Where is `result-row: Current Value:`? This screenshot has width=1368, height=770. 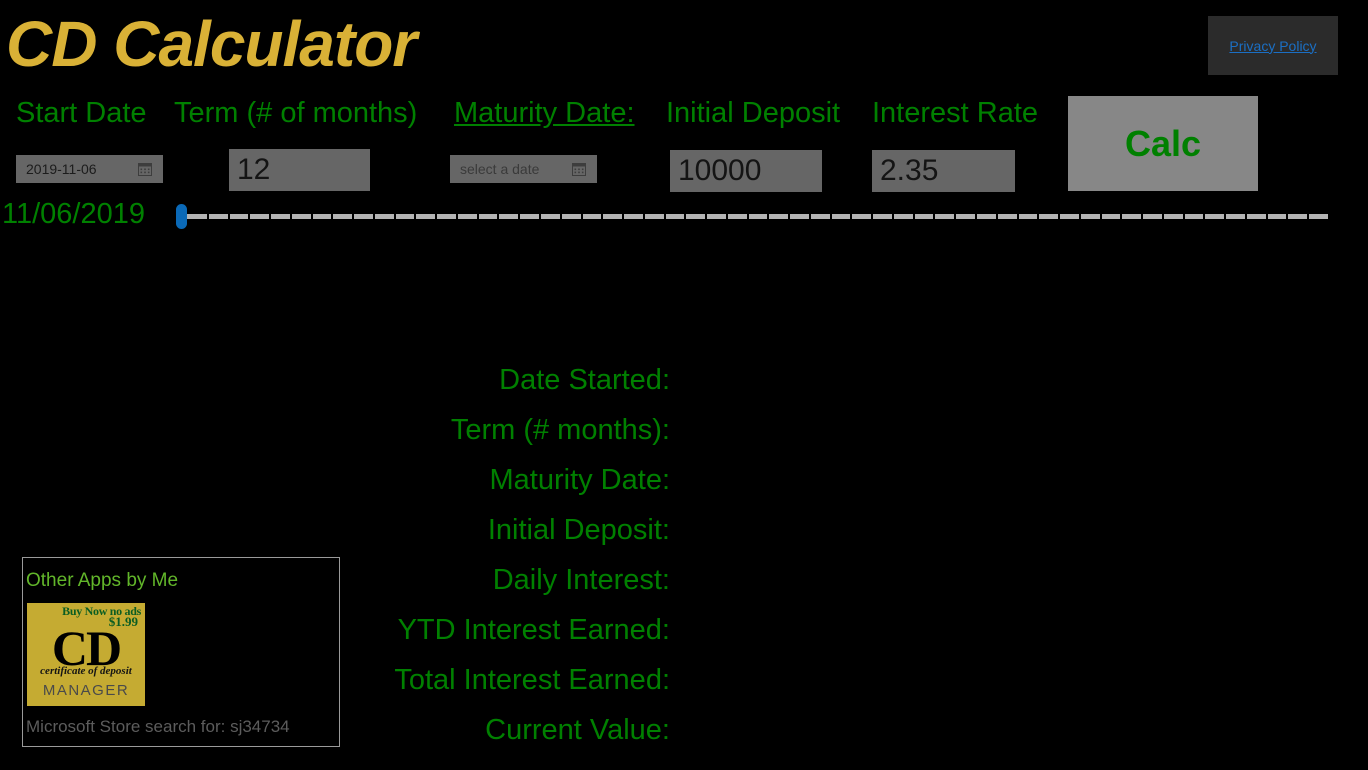
result-row: Current Value: is located at coordinates (335, 730).